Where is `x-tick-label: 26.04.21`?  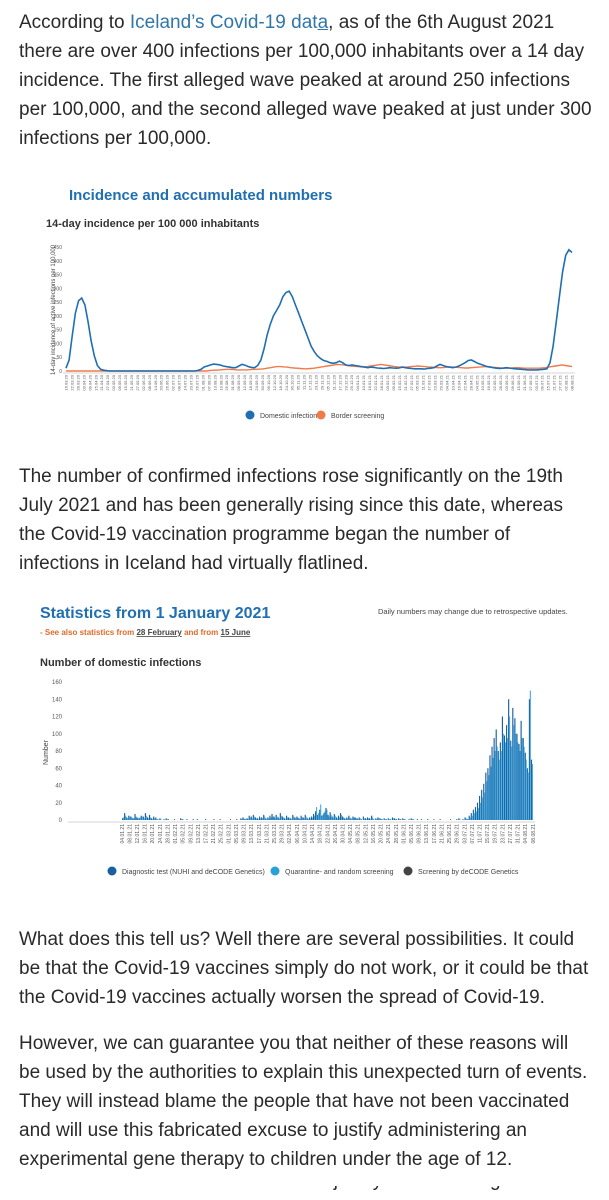
x-tick-label: 26.04.21 is located at coordinates (336, 834).